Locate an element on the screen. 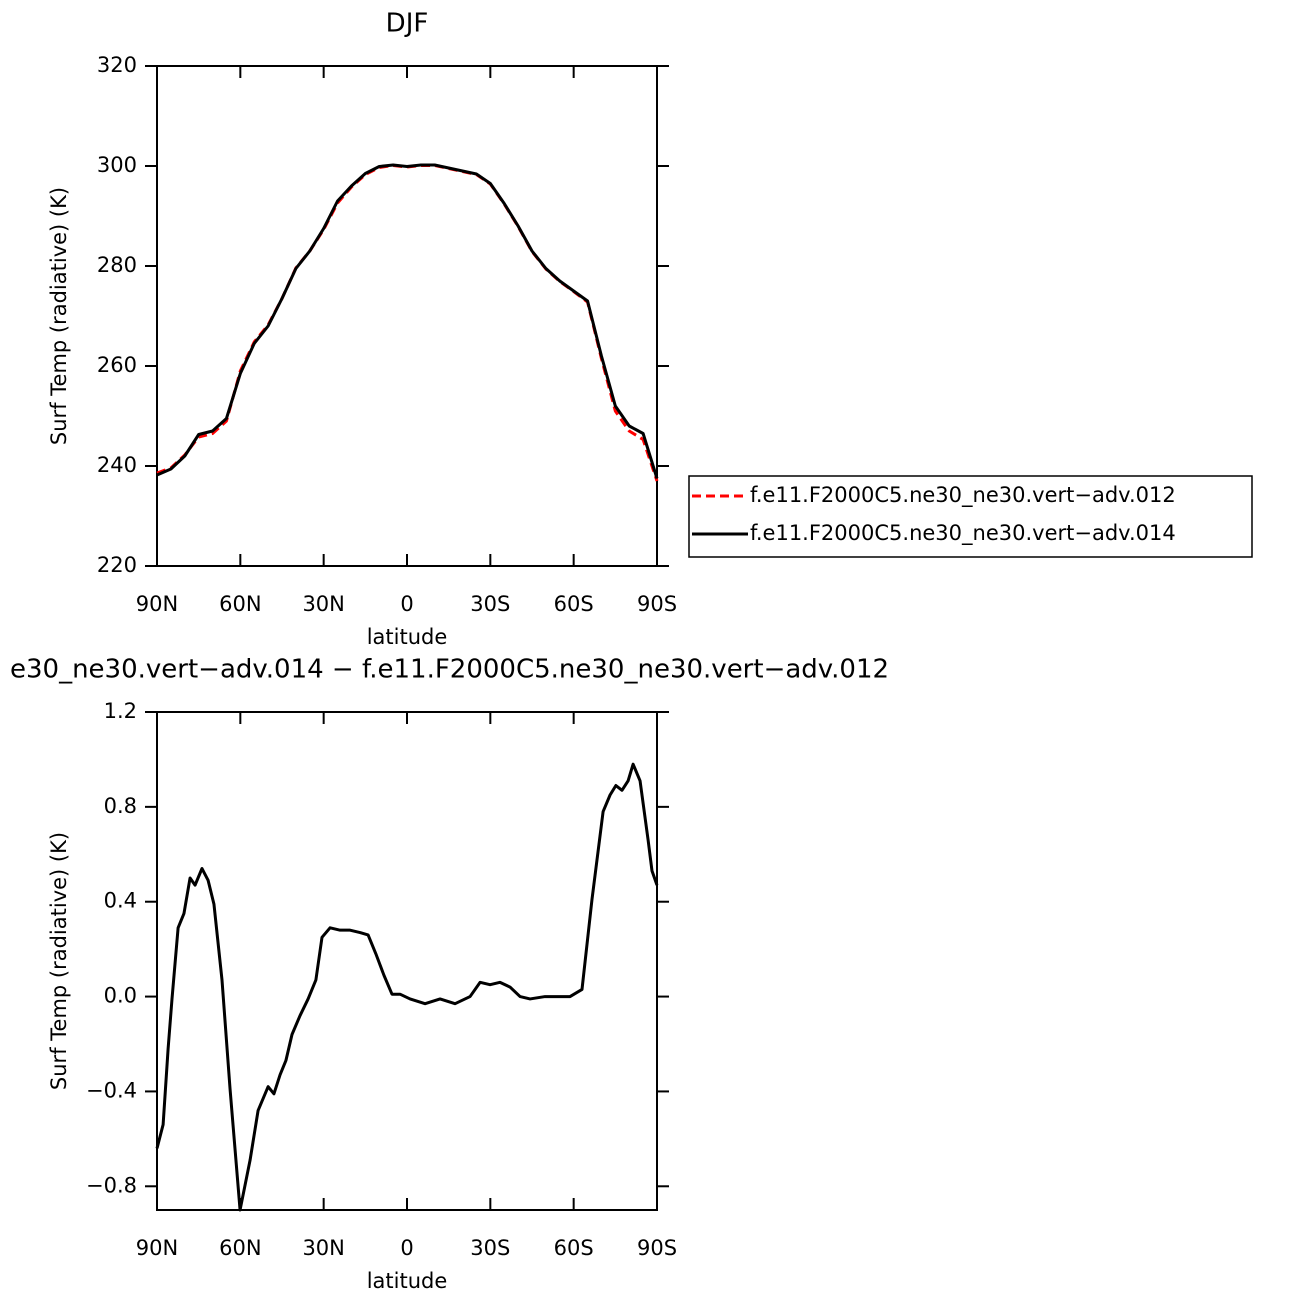  y-tick-label: −0.4 is located at coordinates (111, 1090).